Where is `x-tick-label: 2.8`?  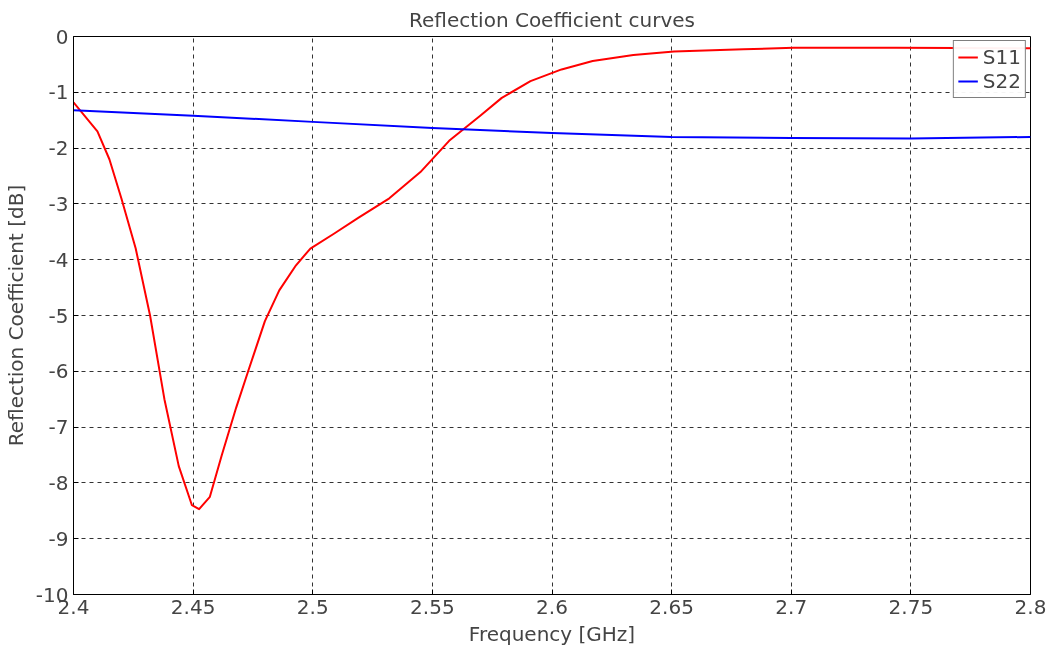 x-tick-label: 2.8 is located at coordinates (1030, 606).